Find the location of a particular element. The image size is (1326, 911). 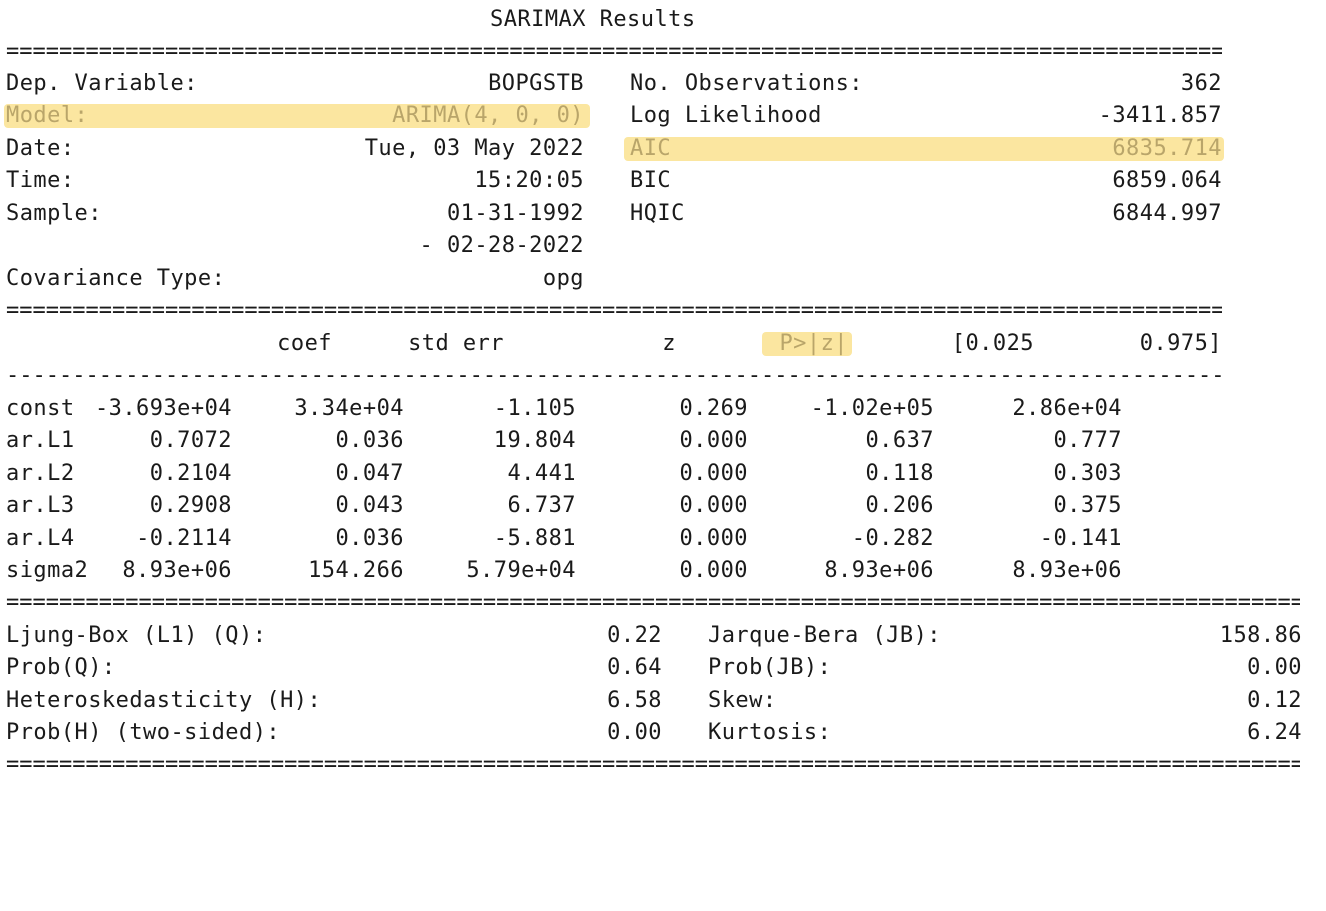

diagnostic-right-value: 158.86 is located at coordinates (1260, 635).